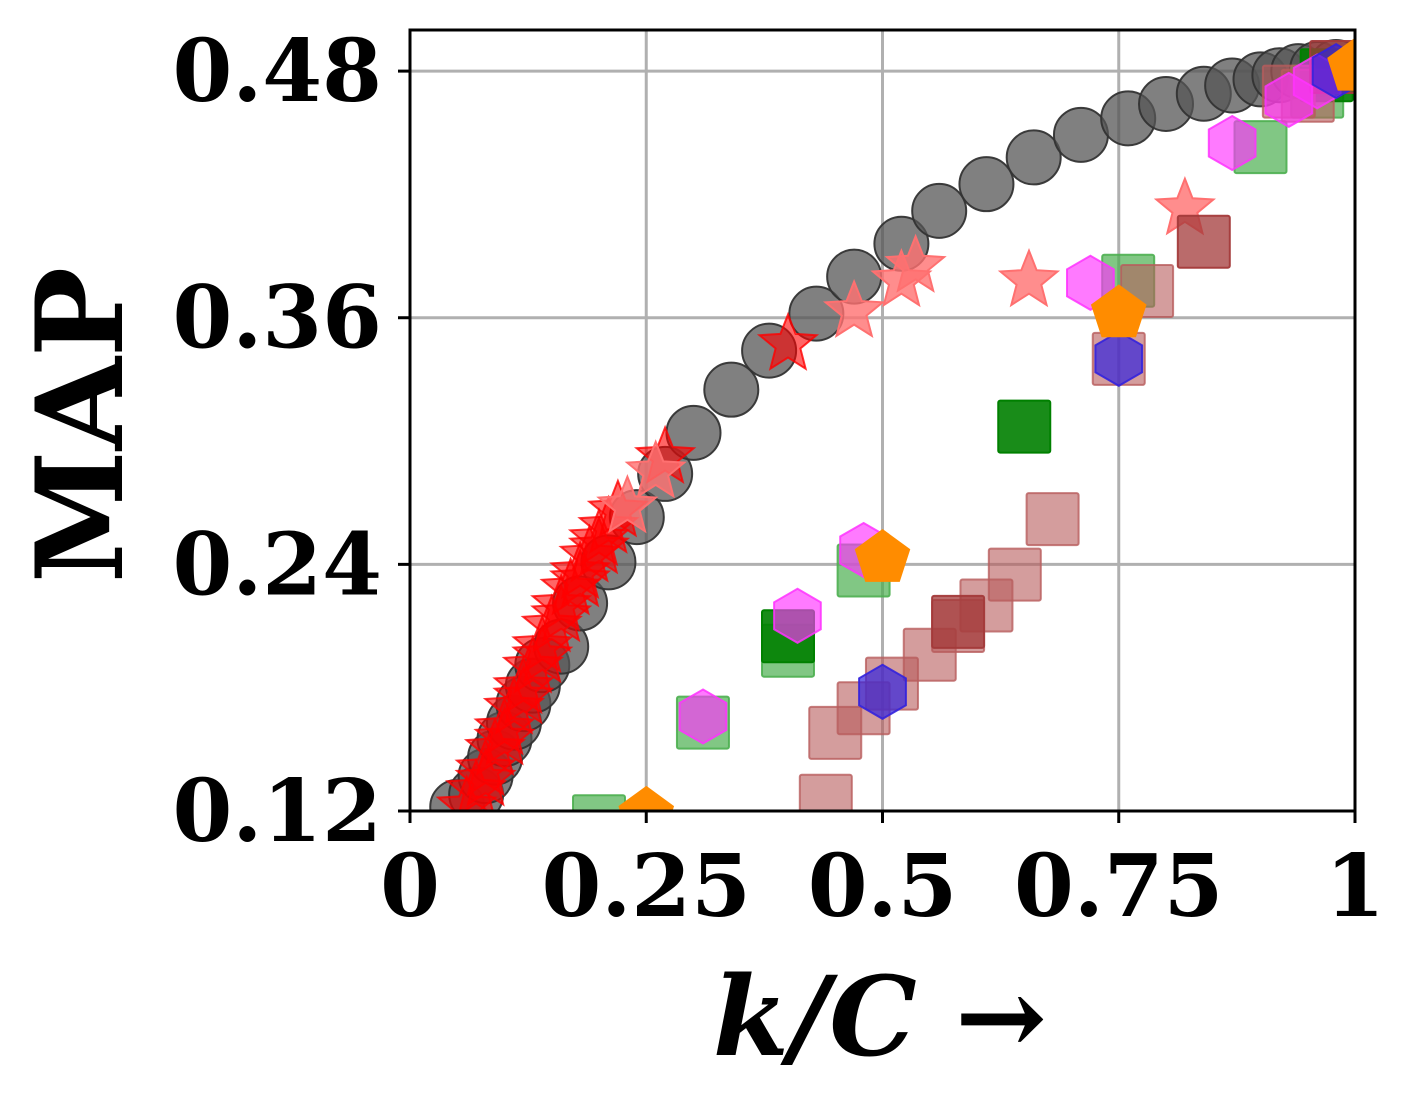 This screenshot has width=1416, height=1116. Describe the element at coordinates (906, 355) in the screenshot. I see `series-light-red-stars` at that location.